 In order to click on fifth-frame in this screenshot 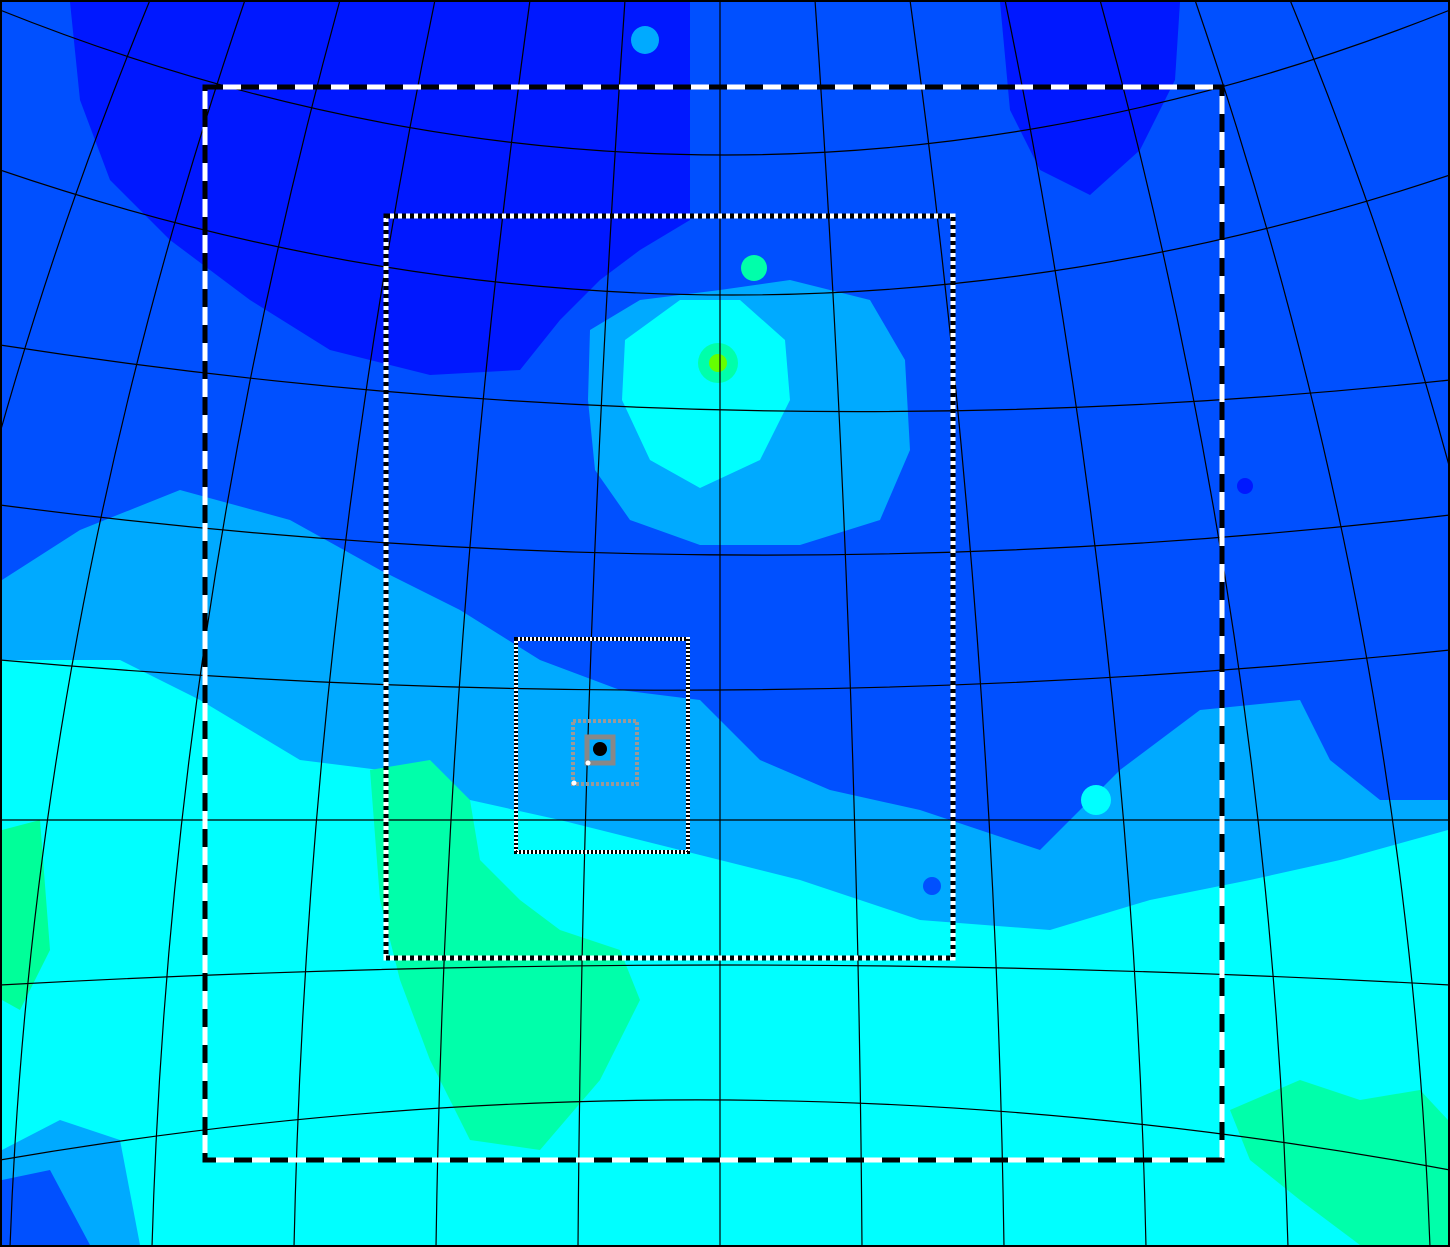, I will do `click(600, 750)`.